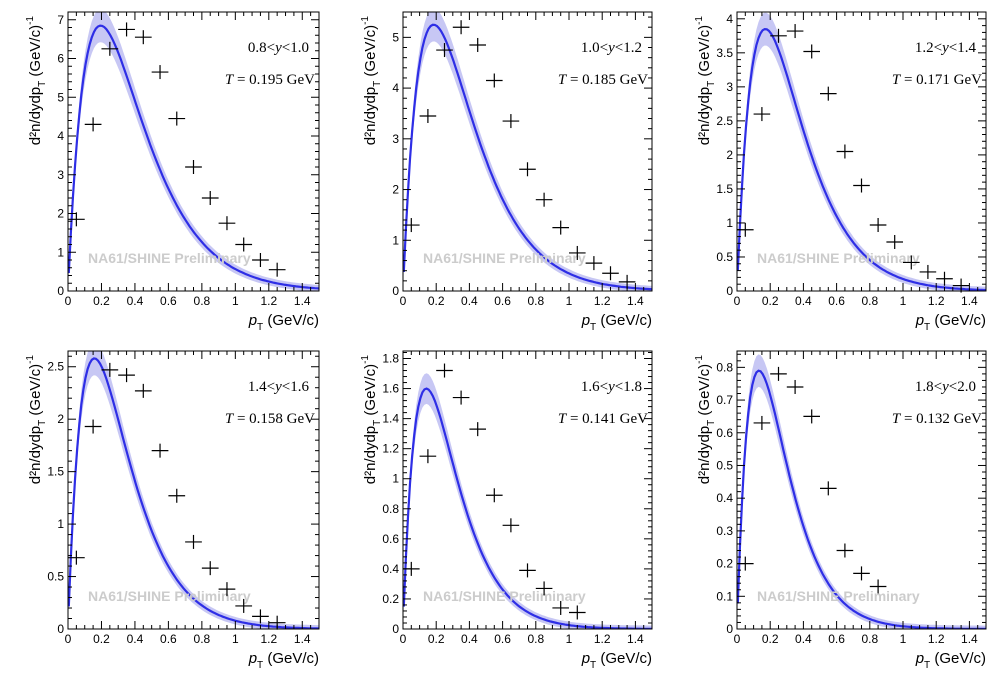 This screenshot has height=675, width=997. I want to click on rapidity-label: 1.0<y<1.2, so click(611, 48).